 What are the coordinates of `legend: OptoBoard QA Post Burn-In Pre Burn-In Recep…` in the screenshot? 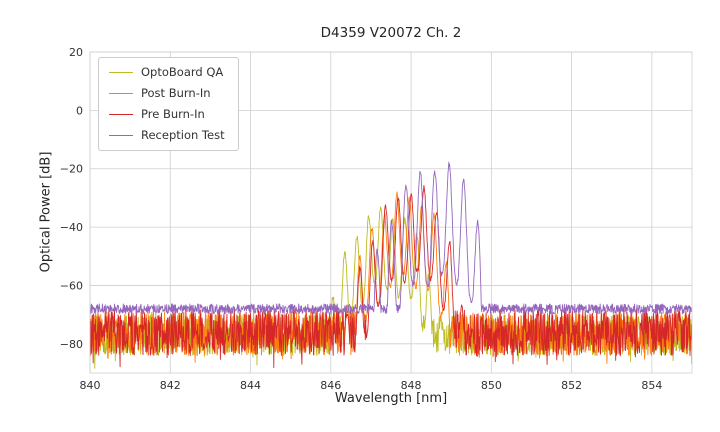 It's located at (168, 104).